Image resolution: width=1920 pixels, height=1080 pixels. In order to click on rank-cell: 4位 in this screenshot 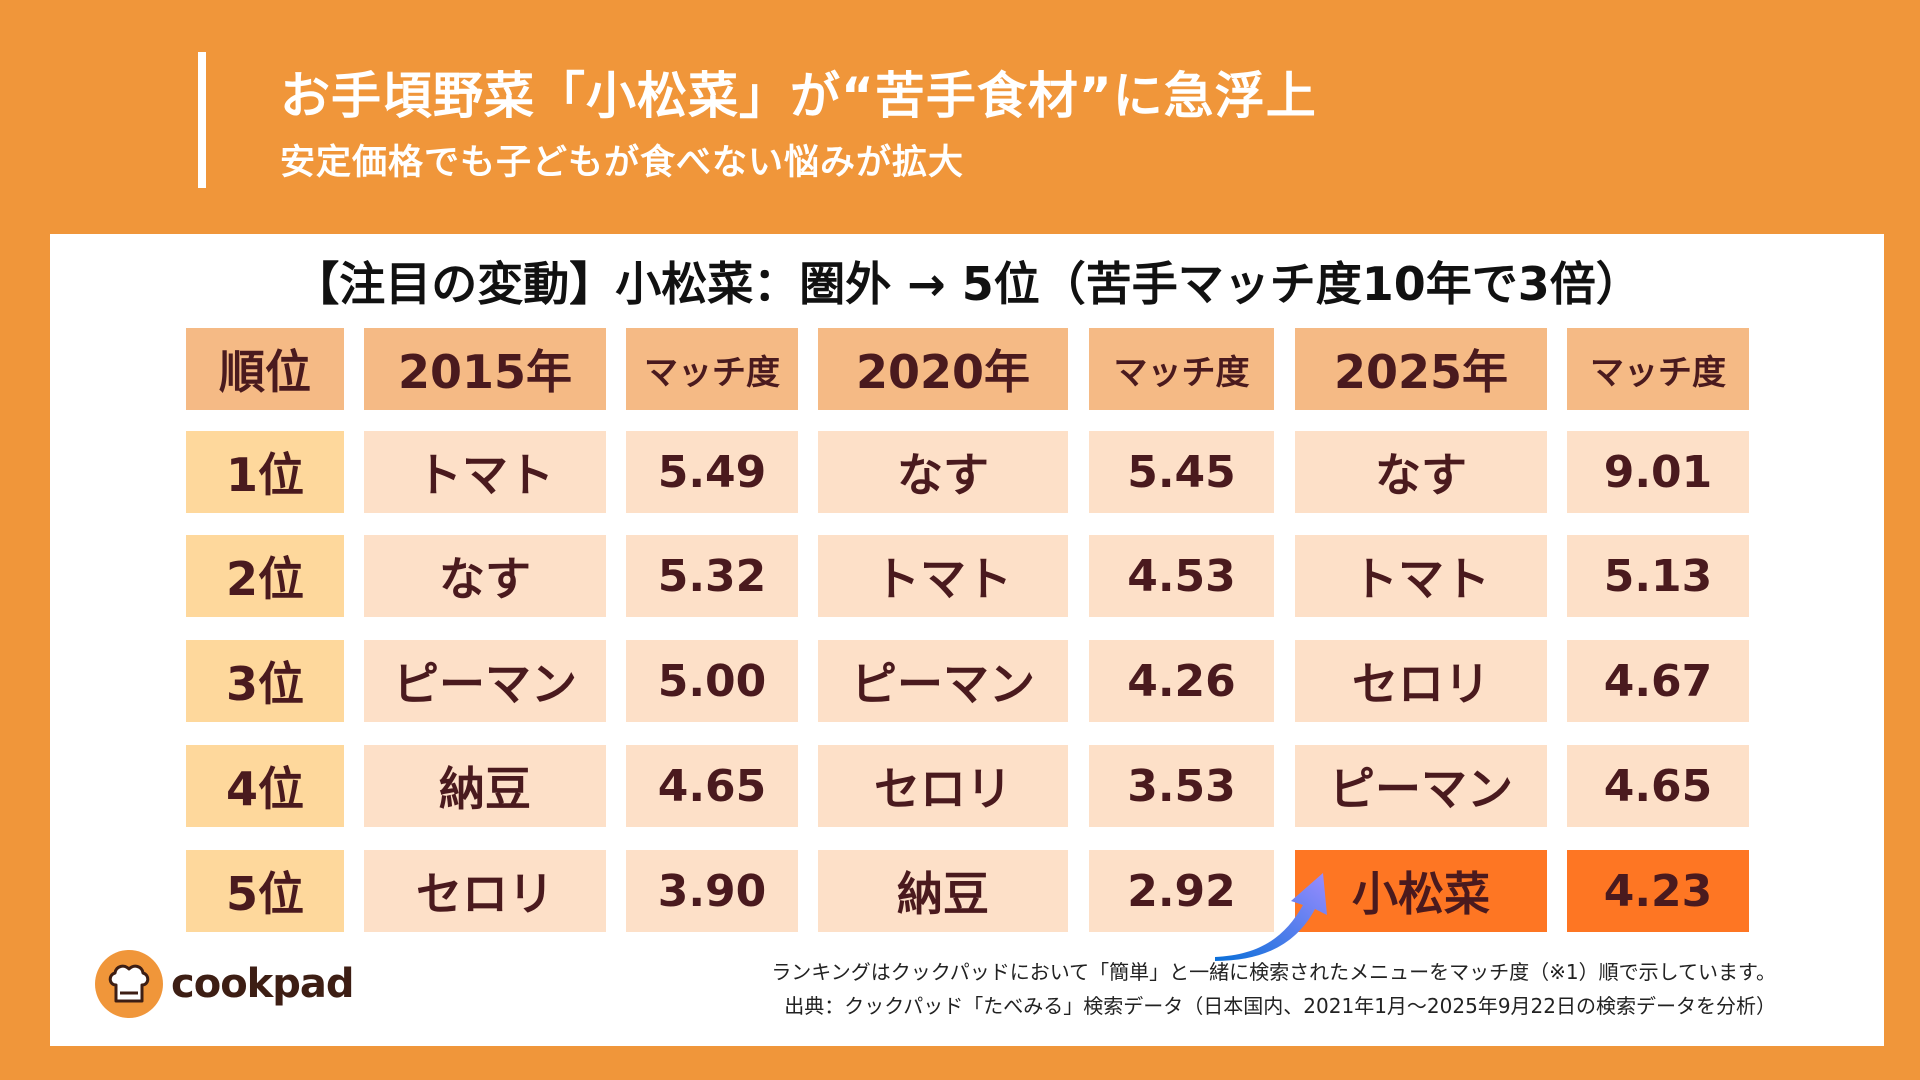, I will do `click(265, 786)`.